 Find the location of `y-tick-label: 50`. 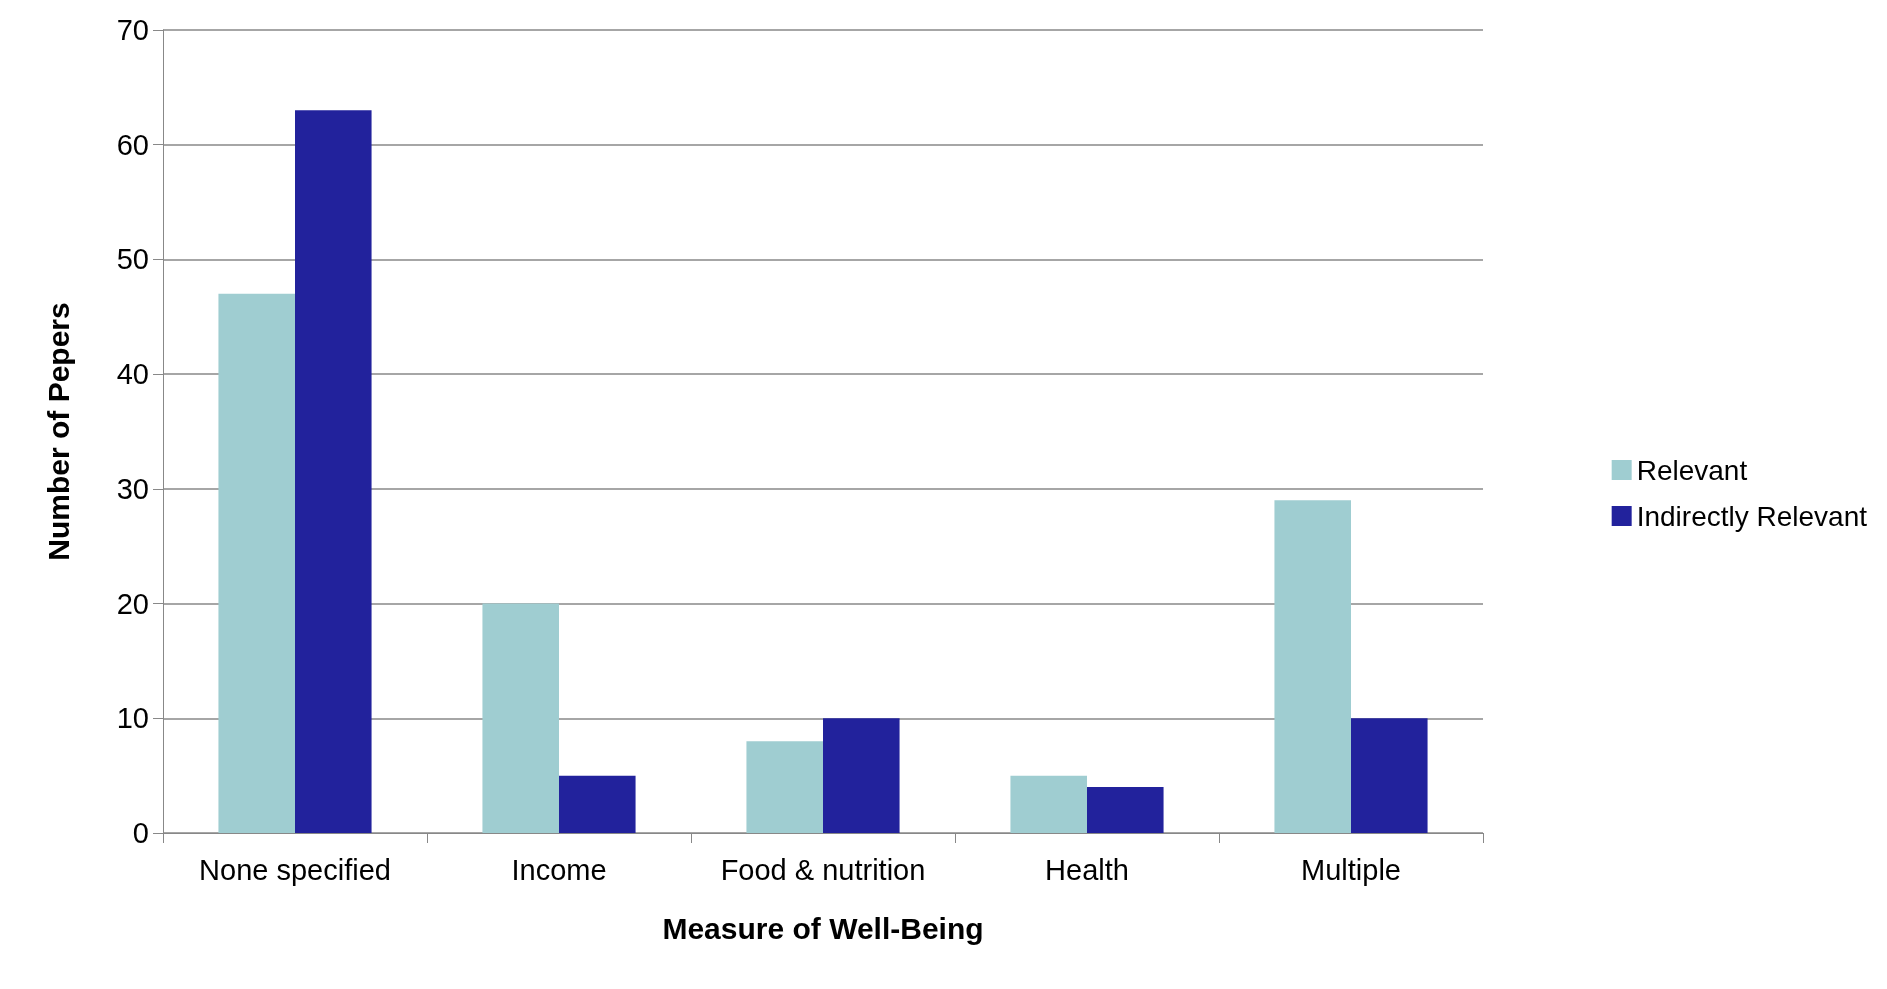

y-tick-label: 50 is located at coordinates (132, 259).